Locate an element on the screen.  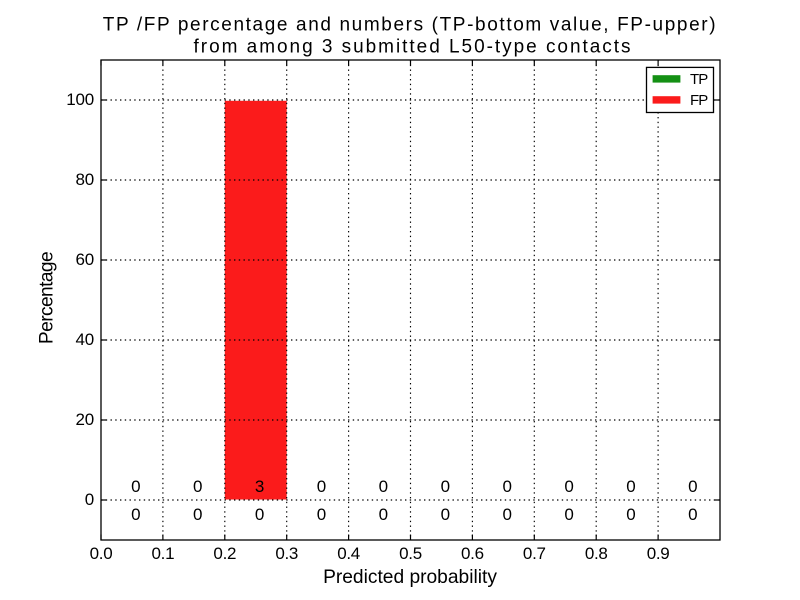
svg-text: TP is located at coordinates (699, 79).